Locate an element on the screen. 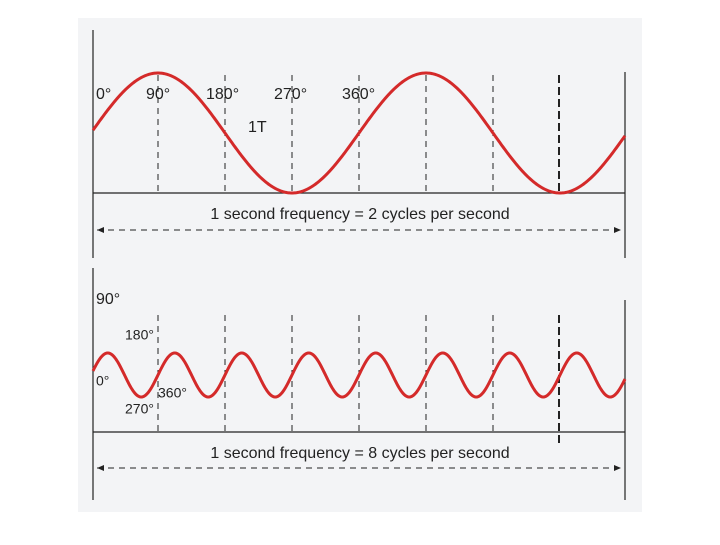 Image resolution: width=720 pixels, height=545 pixels. sine-wave is located at coordinates (359, 375).